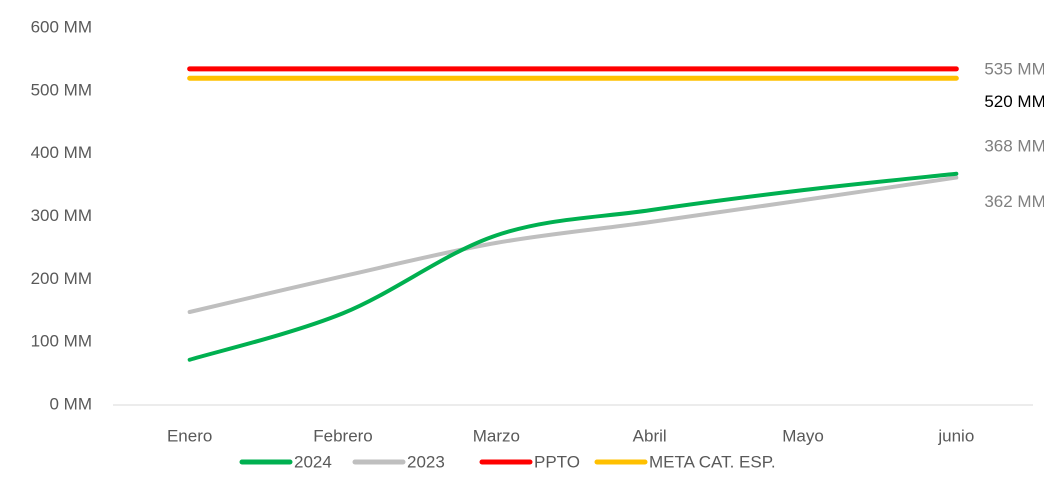 The width and height of the screenshot is (1044, 496). Describe the element at coordinates (343, 435) in the screenshot. I see `x-tick-label: Febrero` at that location.